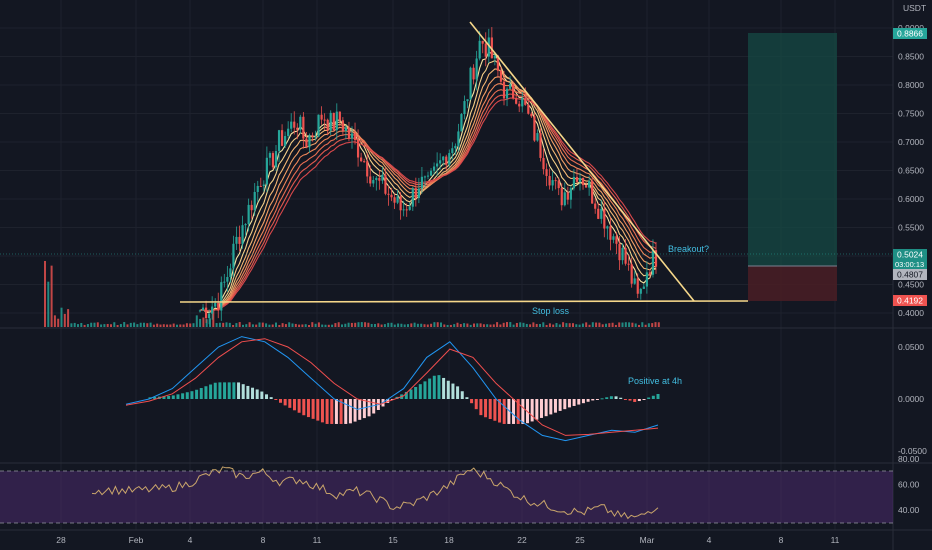  Describe the element at coordinates (792, 149) in the screenshot. I see `target-zone` at that location.